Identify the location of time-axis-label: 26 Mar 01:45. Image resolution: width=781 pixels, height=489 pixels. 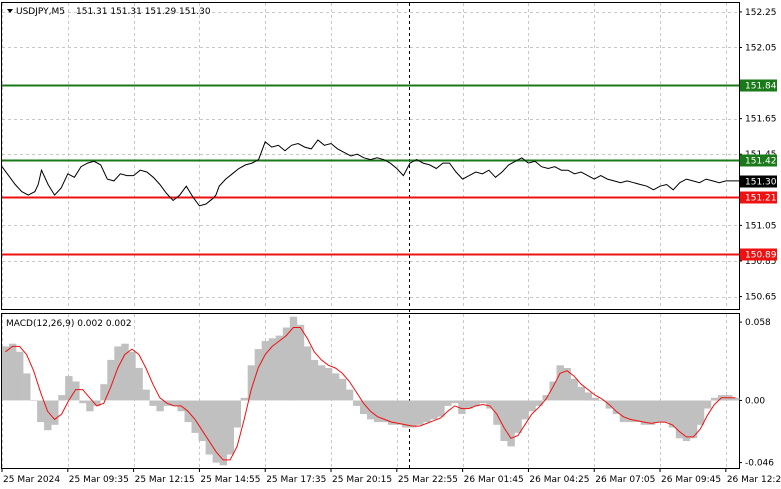
(494, 480).